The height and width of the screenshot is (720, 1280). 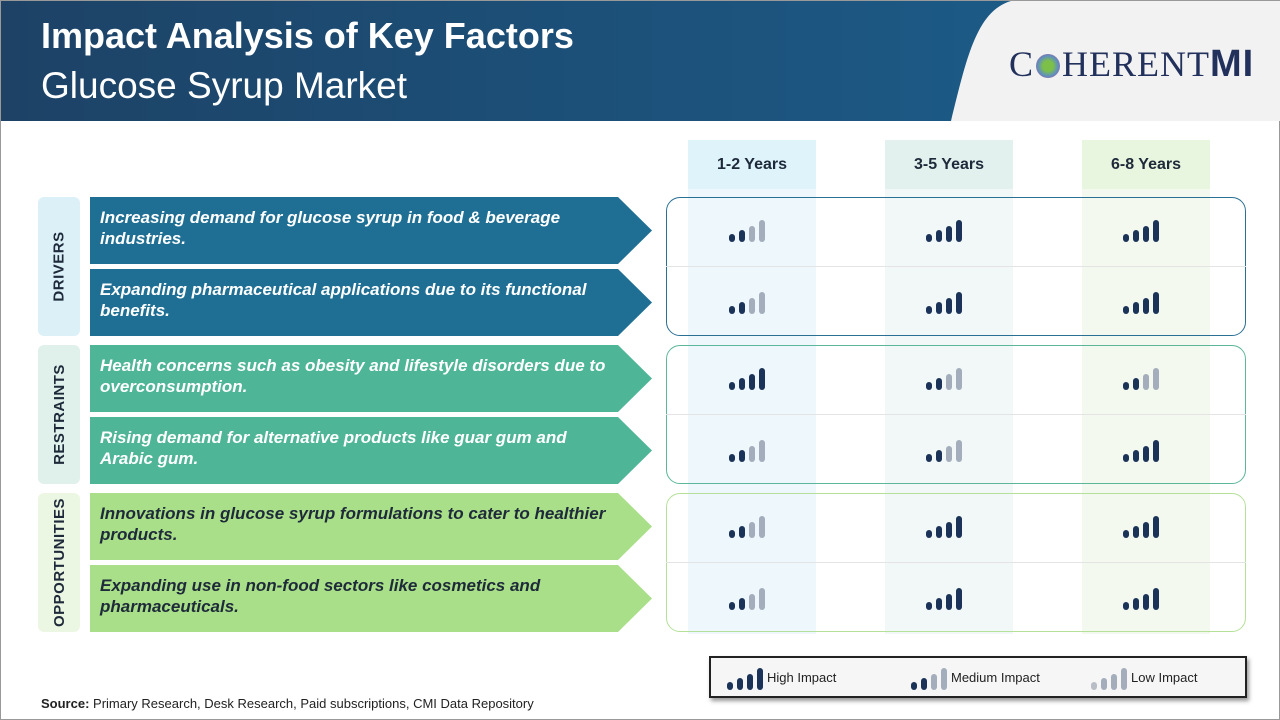 I want to click on legend-medium: Medium Impact, so click(x=995, y=677).